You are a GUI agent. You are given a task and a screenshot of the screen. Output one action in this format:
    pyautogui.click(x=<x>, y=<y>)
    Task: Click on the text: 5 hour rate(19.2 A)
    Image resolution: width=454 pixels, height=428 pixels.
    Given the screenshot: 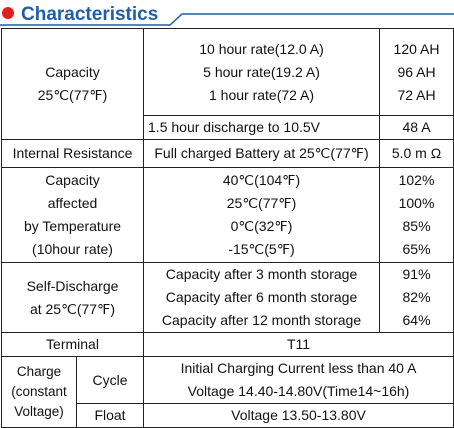 What is the action you would take?
    pyautogui.click(x=261, y=71)
    